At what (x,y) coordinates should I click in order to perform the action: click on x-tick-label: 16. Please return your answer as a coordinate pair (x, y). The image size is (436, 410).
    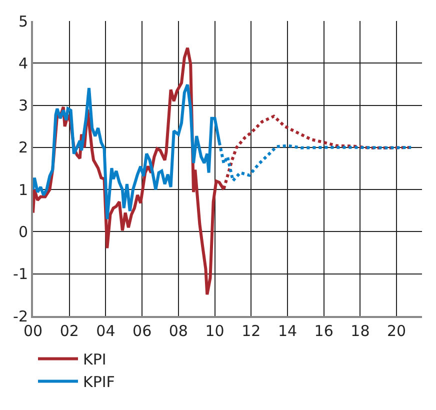
    Looking at the image, I should click on (324, 331).